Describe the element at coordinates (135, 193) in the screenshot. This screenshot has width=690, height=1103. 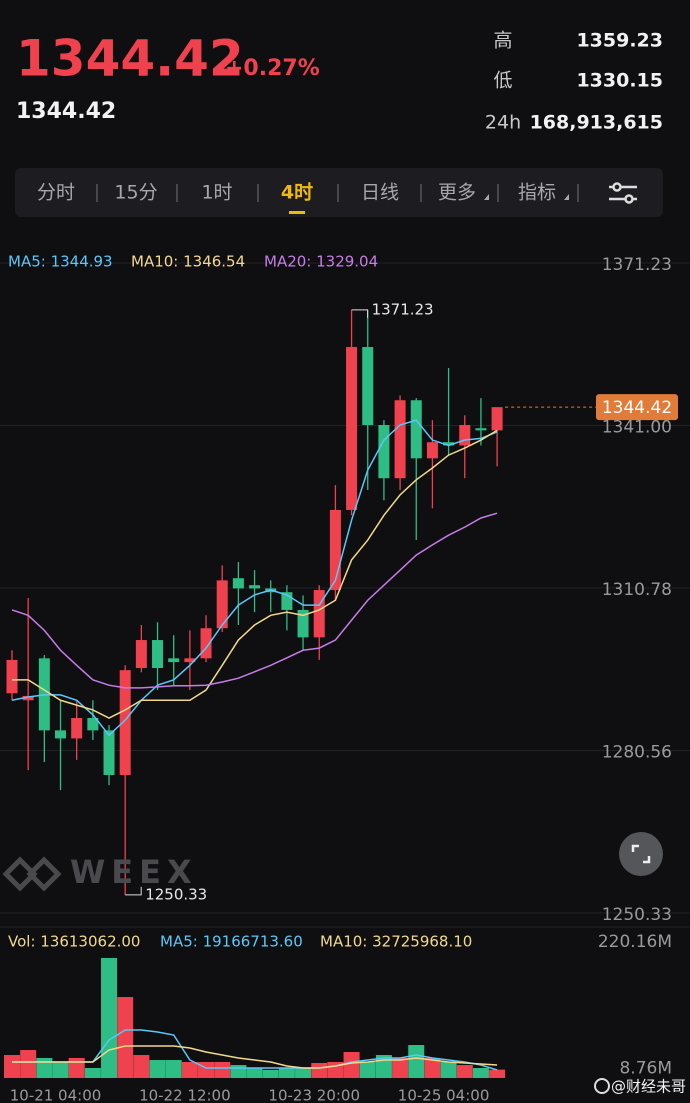
I see `tab: 15分` at that location.